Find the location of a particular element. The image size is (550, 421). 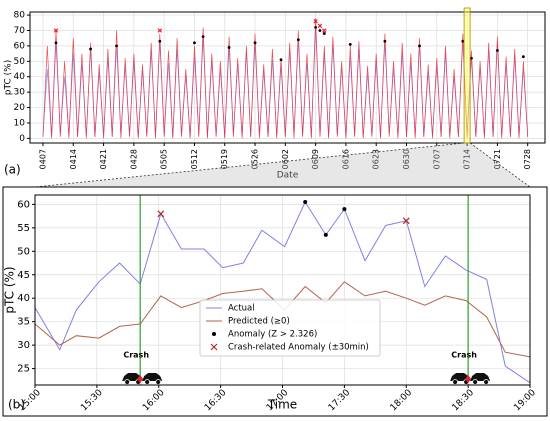

y-tick-label: 45 is located at coordinates (23, 275).